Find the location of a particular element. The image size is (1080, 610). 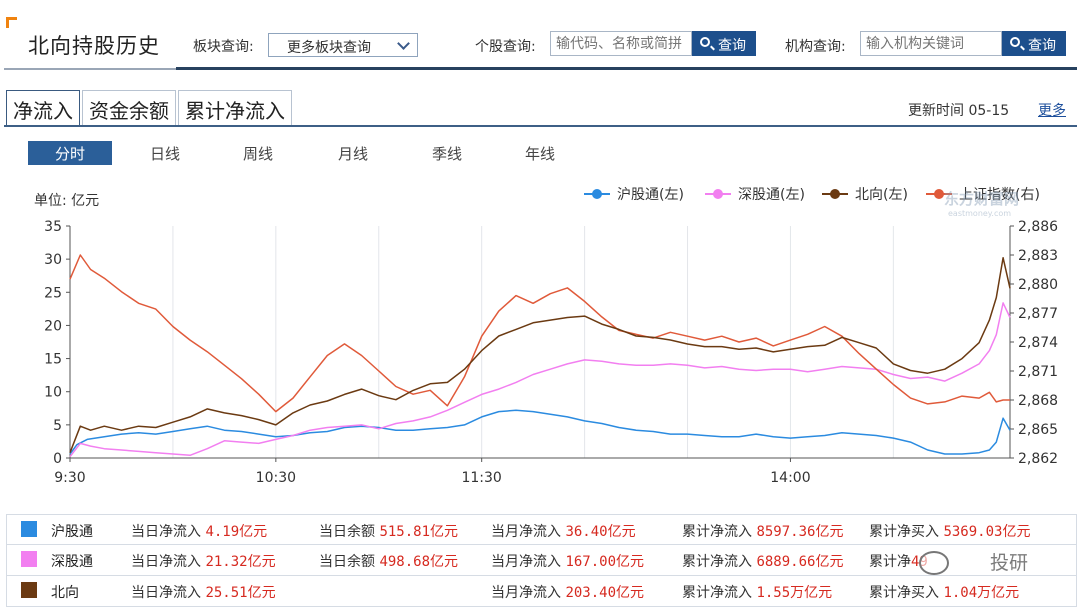

tab-cumulative-inflow: 累计净流入 is located at coordinates (235, 108).